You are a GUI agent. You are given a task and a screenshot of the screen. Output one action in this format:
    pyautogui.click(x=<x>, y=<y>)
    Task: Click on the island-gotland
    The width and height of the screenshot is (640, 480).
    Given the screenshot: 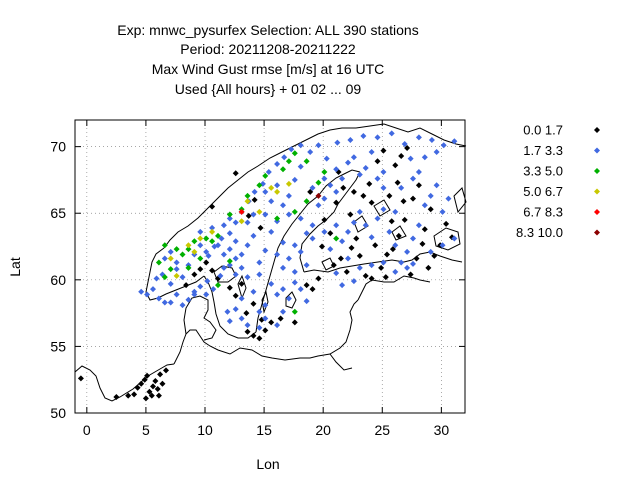 What is the action you would take?
    pyautogui.click(x=291, y=300)
    